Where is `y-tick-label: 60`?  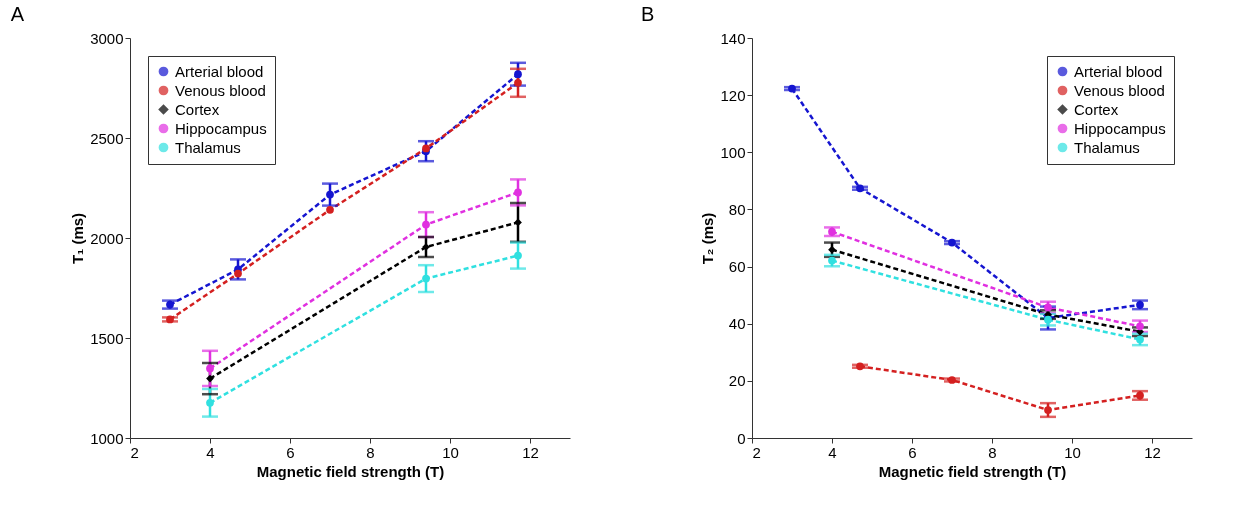
y-tick-label: 60 is located at coordinates (737, 267).